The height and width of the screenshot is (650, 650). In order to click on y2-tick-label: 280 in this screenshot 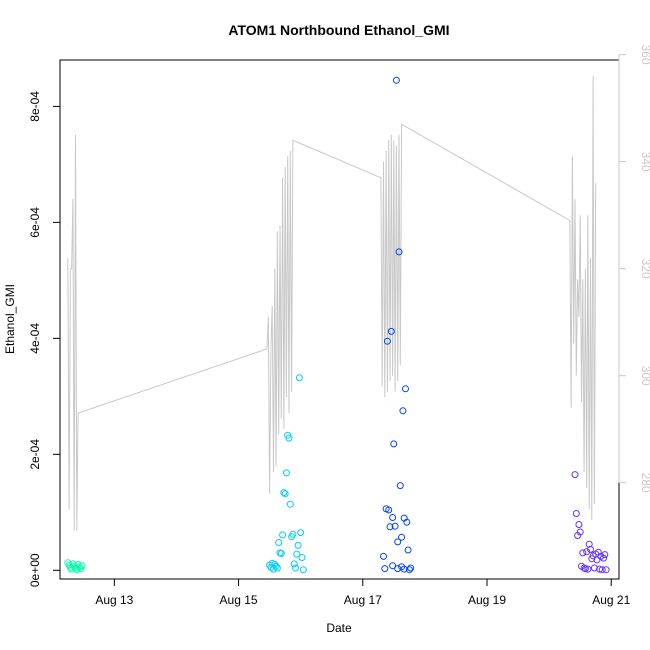, I will do `click(644, 483)`.